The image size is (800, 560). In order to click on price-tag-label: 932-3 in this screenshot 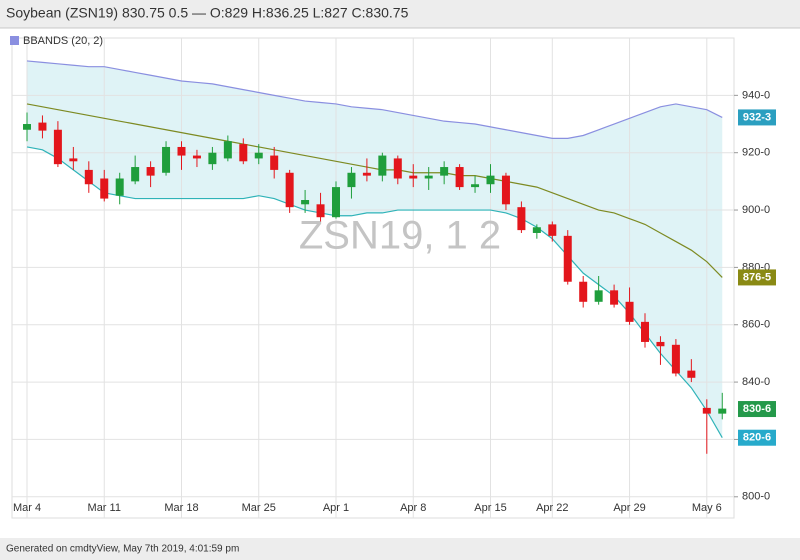, I will do `click(757, 117)`.